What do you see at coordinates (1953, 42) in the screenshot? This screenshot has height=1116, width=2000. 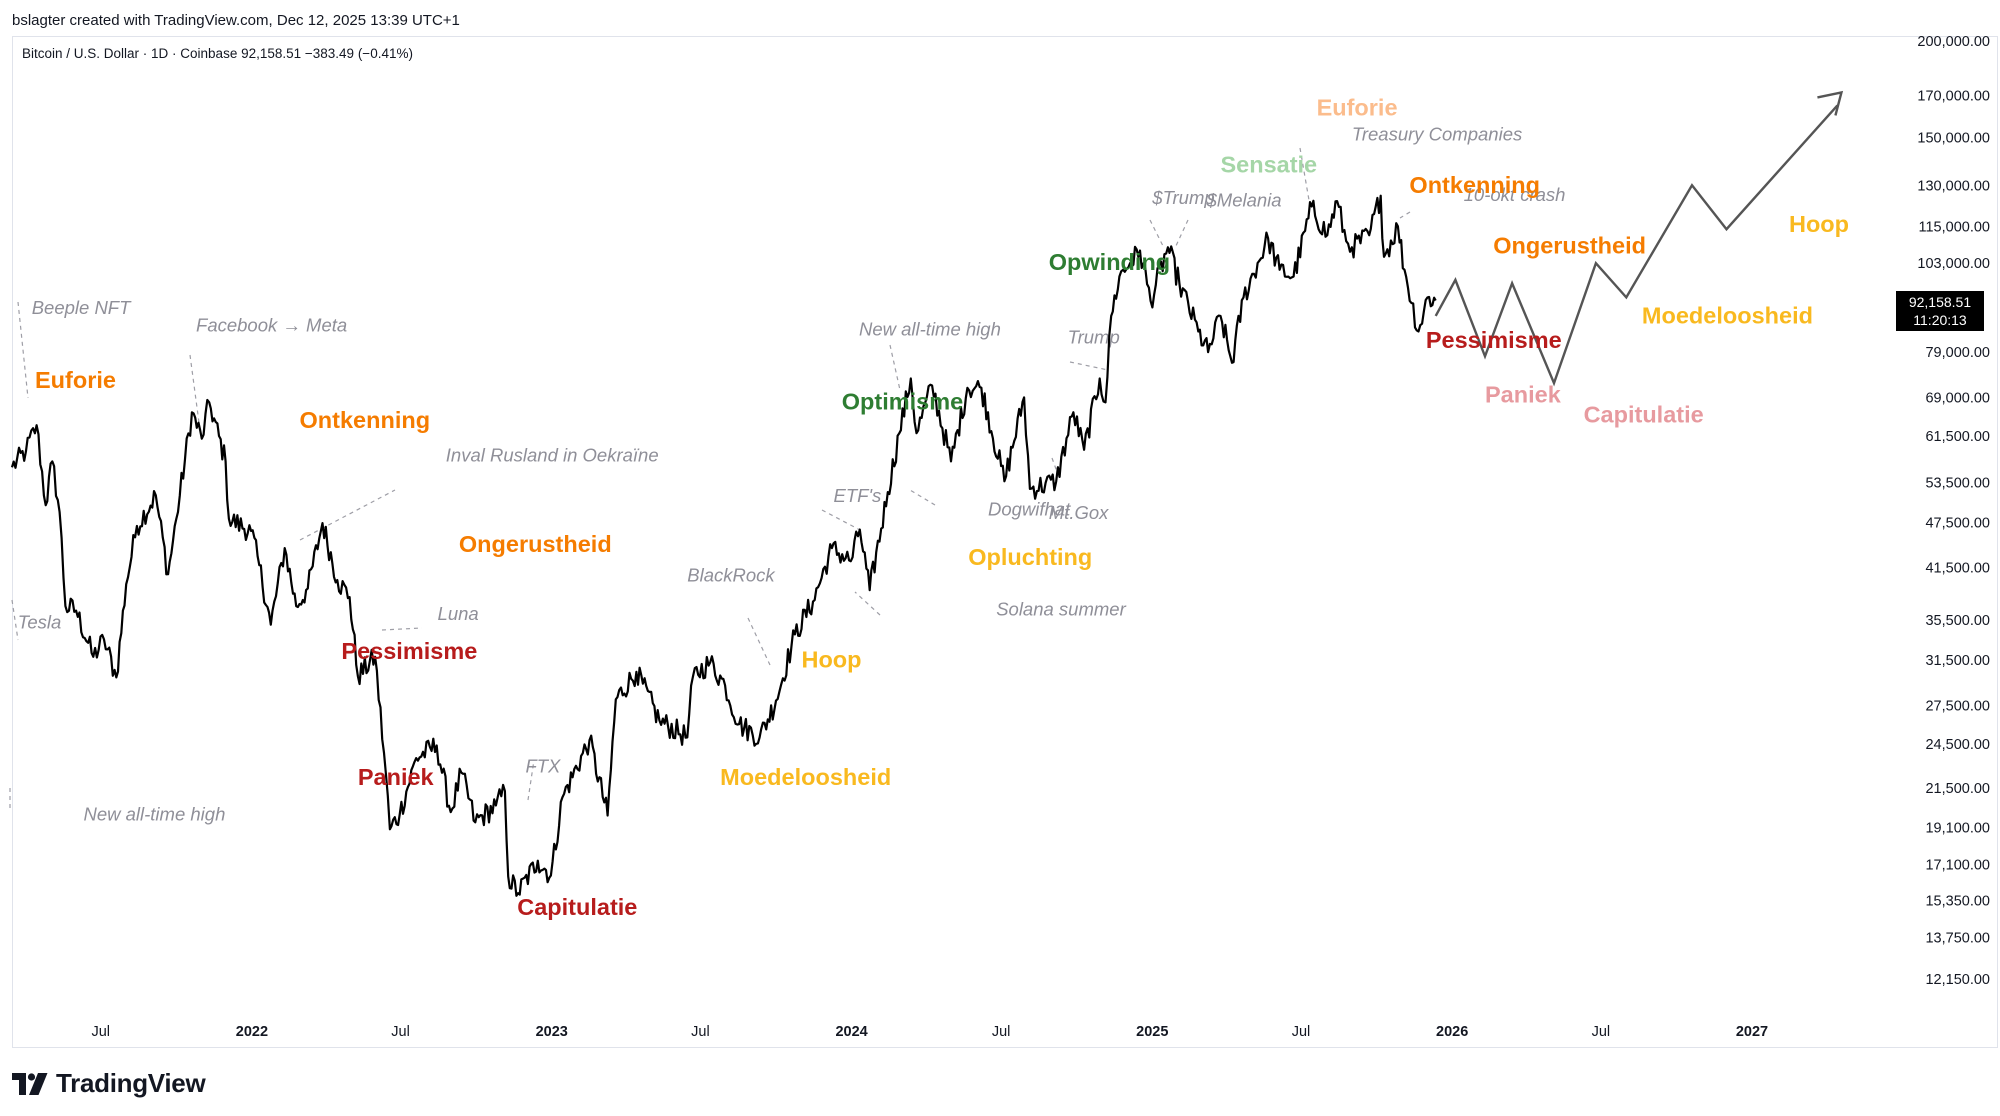 I see `y-tick-label: 200,000.00` at bounding box center [1953, 42].